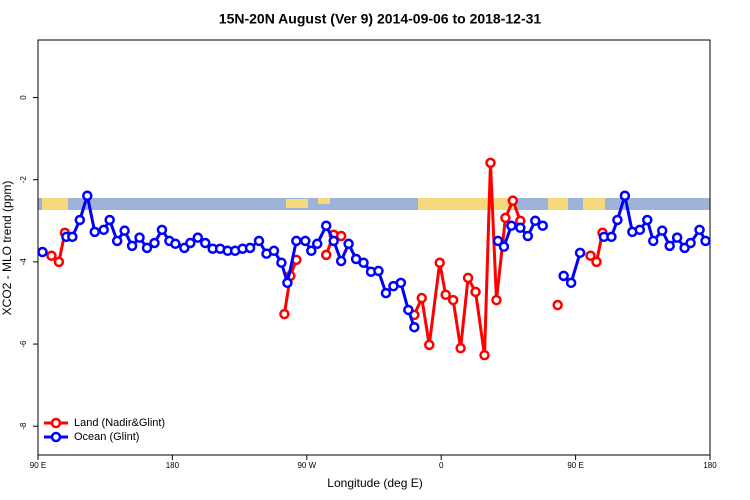  Describe the element at coordinates (306, 465) in the screenshot. I see `x-tick-label: 90 W` at that location.